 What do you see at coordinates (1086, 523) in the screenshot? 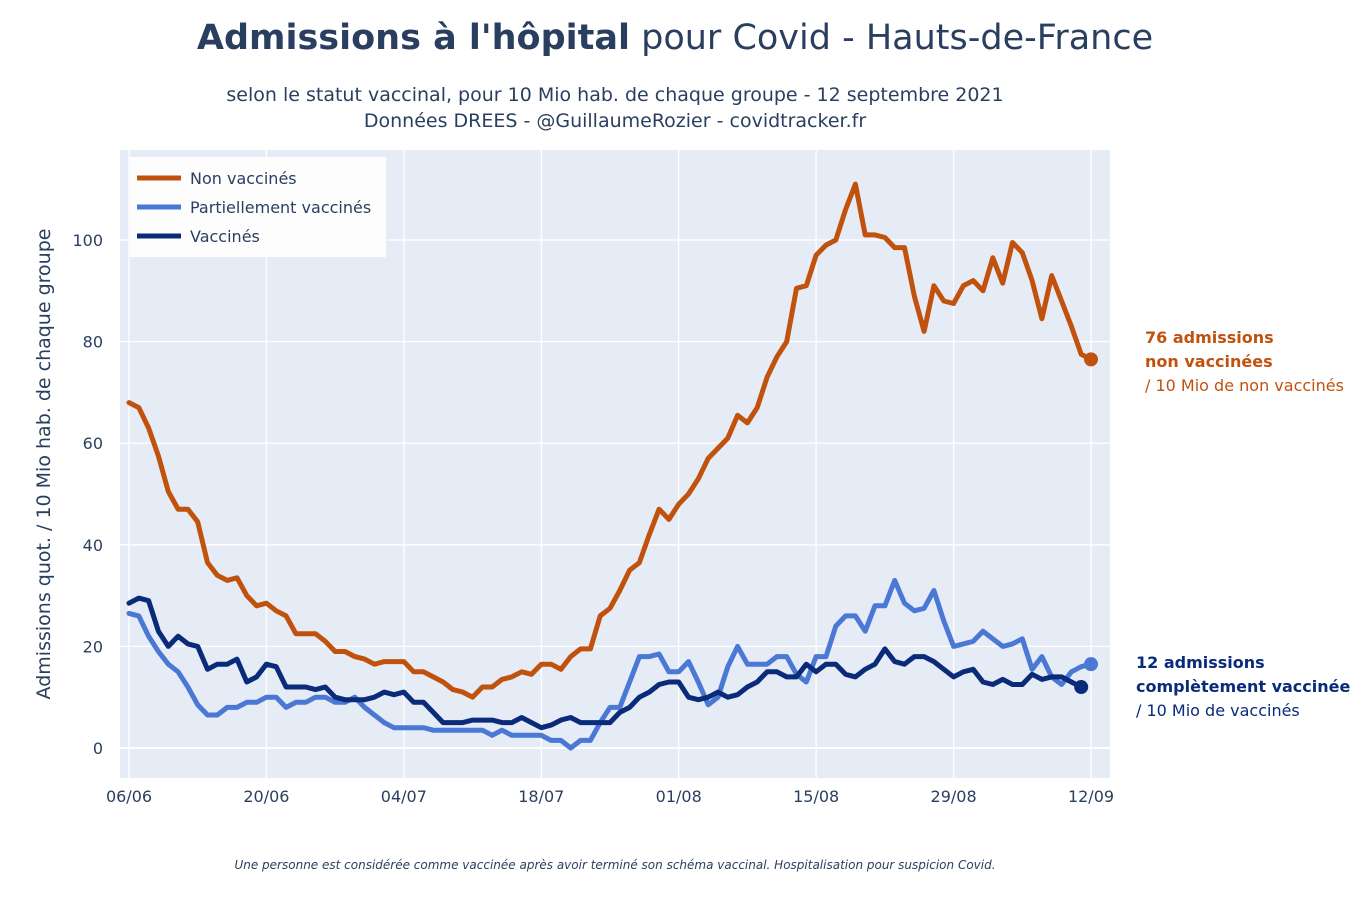
I see `series-endpoints` at bounding box center [1086, 523].